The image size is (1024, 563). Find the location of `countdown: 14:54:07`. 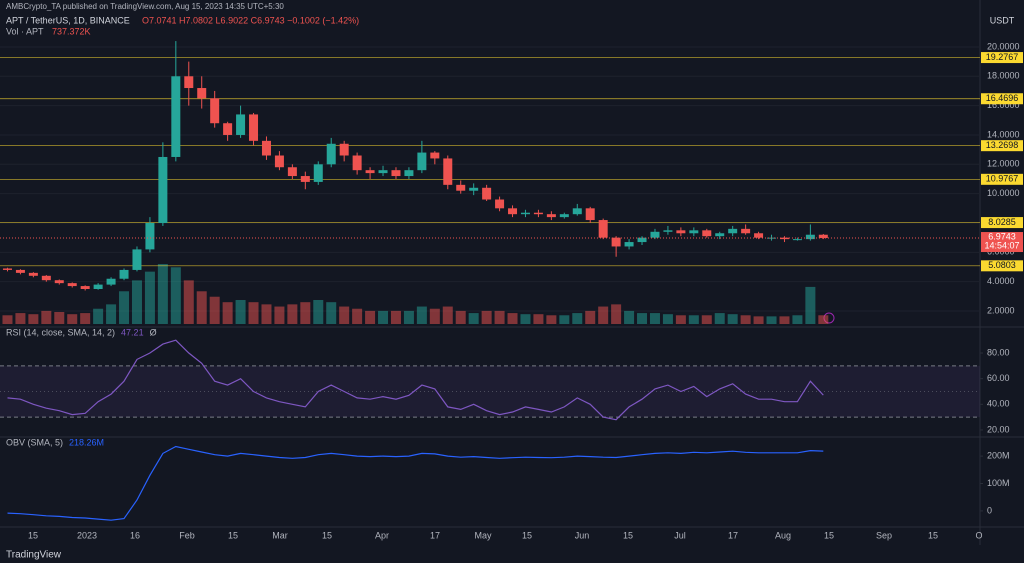

countdown: 14:54:07 is located at coordinates (1001, 245).